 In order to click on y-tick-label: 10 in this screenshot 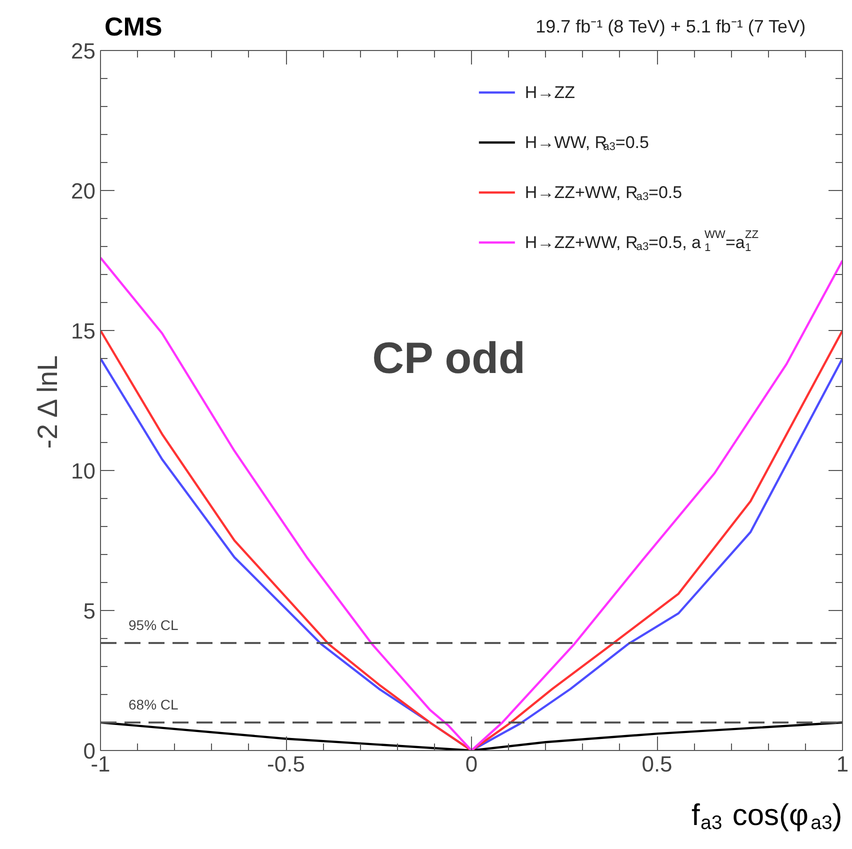, I will do `click(83, 471)`.